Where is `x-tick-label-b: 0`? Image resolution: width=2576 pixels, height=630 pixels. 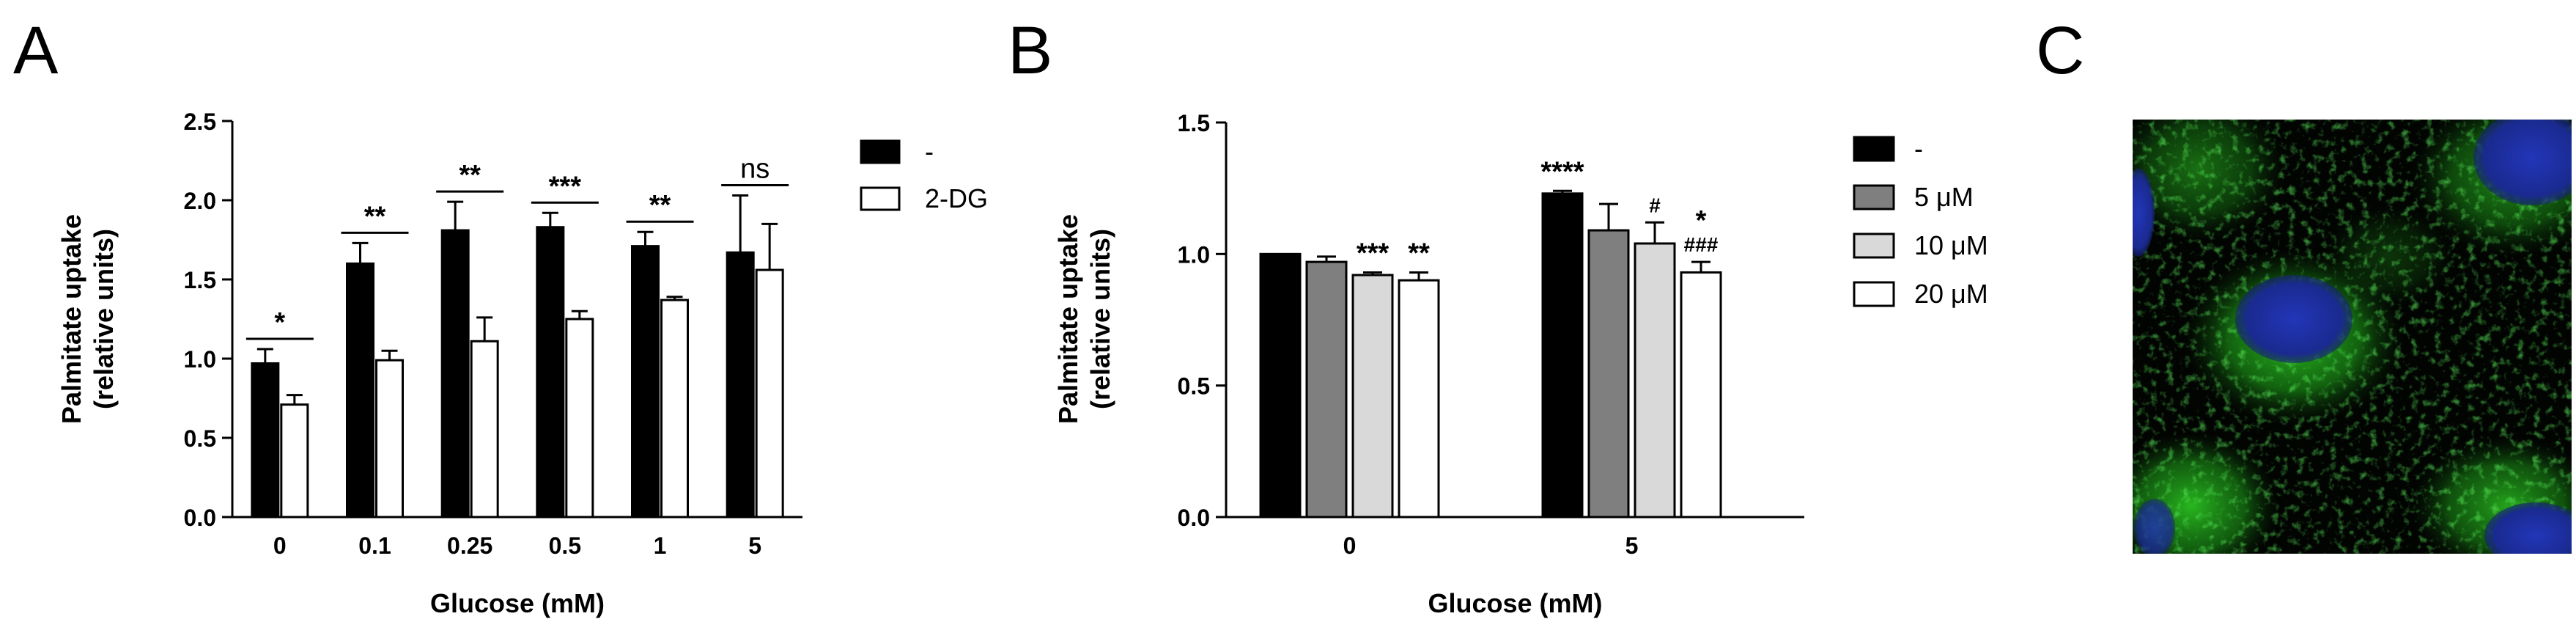
x-tick-label-b: 0 is located at coordinates (1350, 545).